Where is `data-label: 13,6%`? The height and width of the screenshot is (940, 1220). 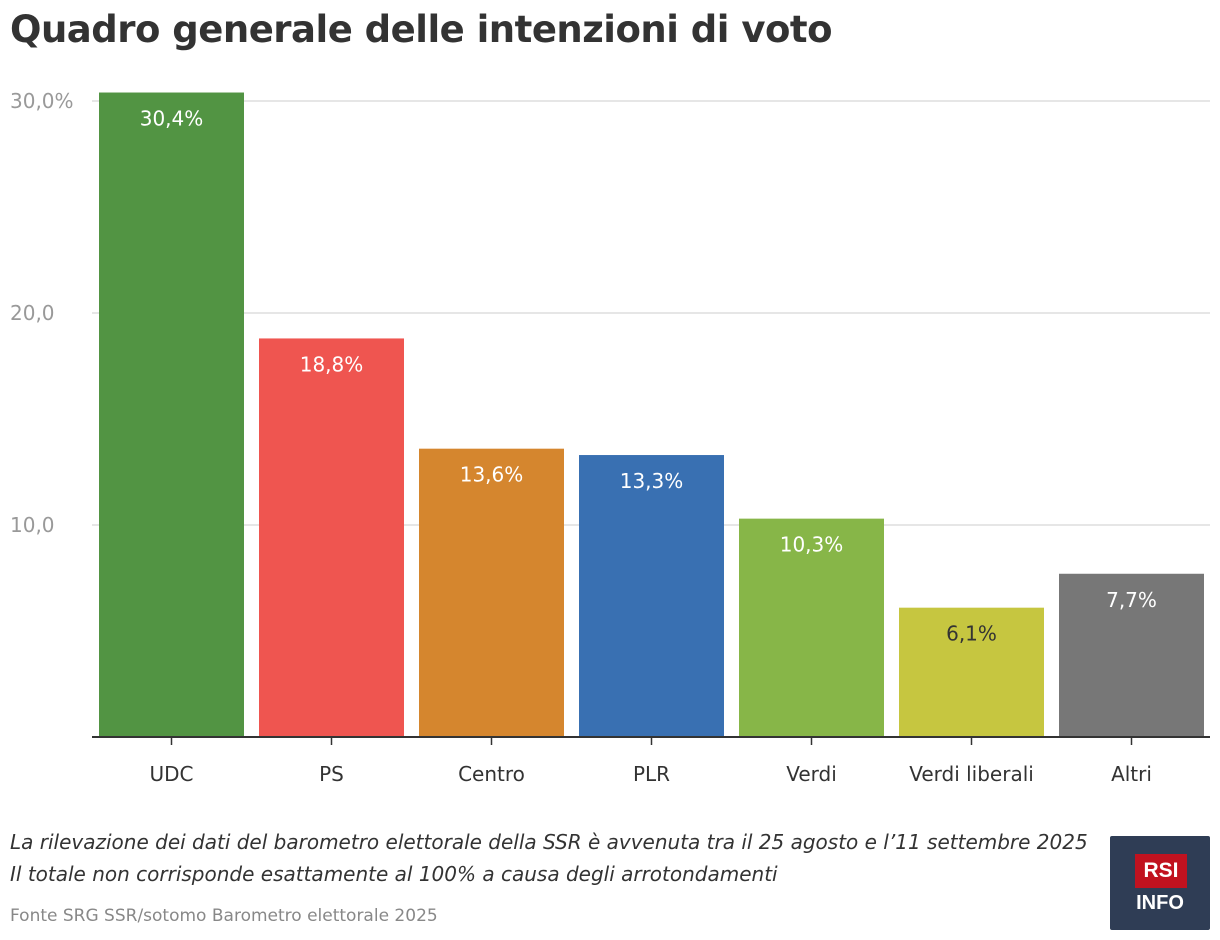 data-label: 13,6% is located at coordinates (492, 475).